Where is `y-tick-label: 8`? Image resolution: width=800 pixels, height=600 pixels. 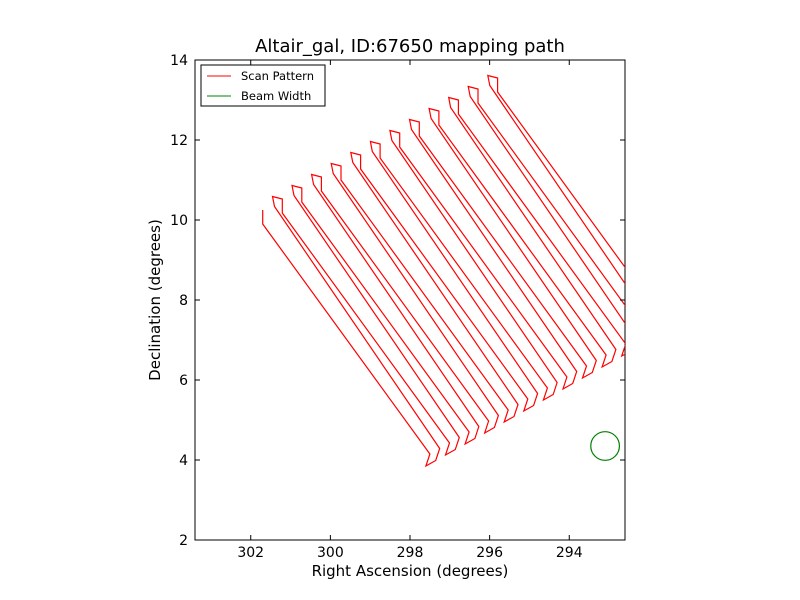 y-tick-label: 8 is located at coordinates (183, 301).